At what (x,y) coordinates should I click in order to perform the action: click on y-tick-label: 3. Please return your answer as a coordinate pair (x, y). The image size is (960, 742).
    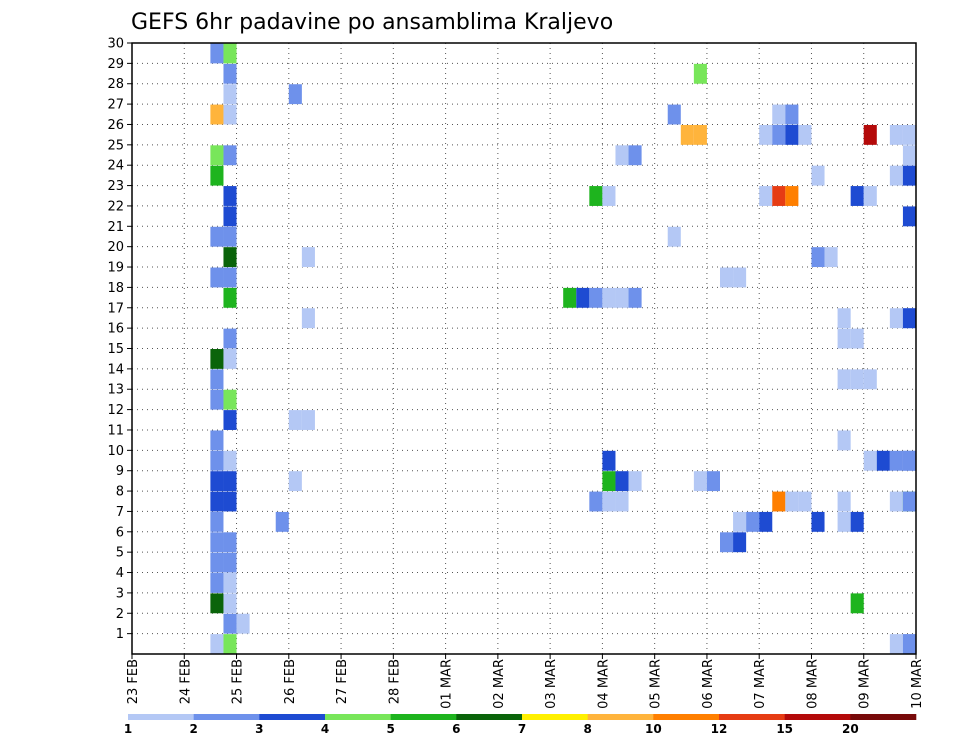
    Looking at the image, I should click on (120, 593).